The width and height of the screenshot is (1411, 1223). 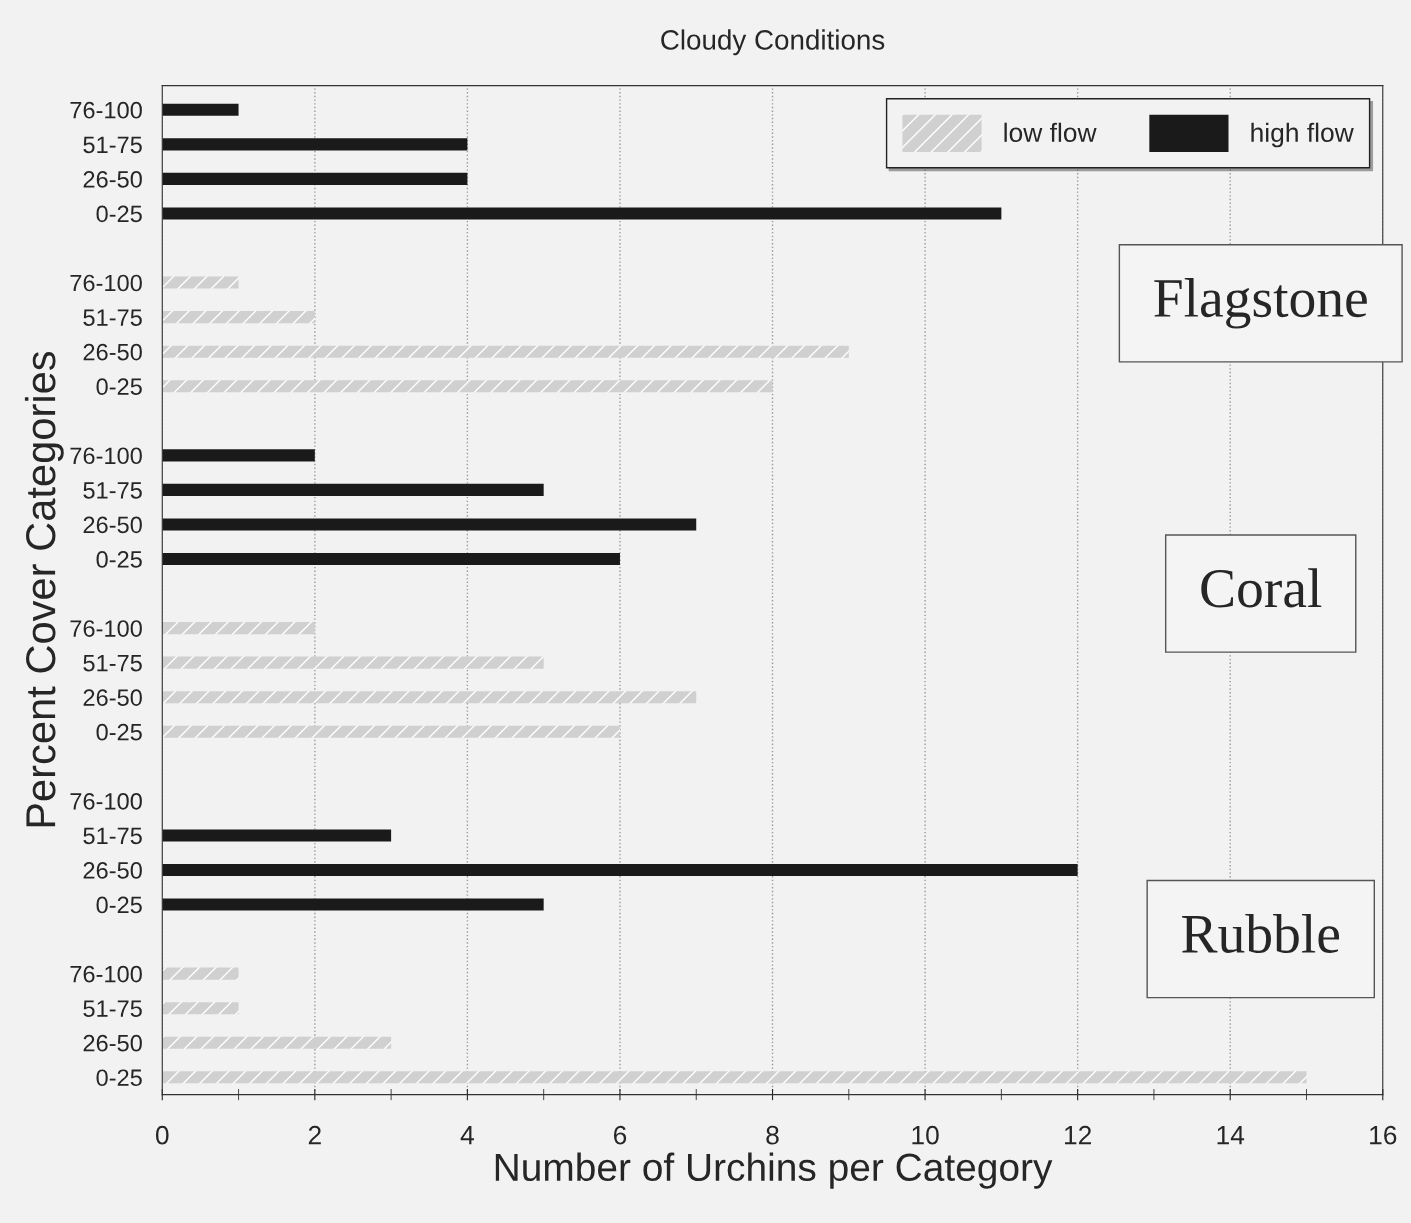 I want to click on x-axis-title: Number of Urchins per Category, so click(x=774, y=1170).